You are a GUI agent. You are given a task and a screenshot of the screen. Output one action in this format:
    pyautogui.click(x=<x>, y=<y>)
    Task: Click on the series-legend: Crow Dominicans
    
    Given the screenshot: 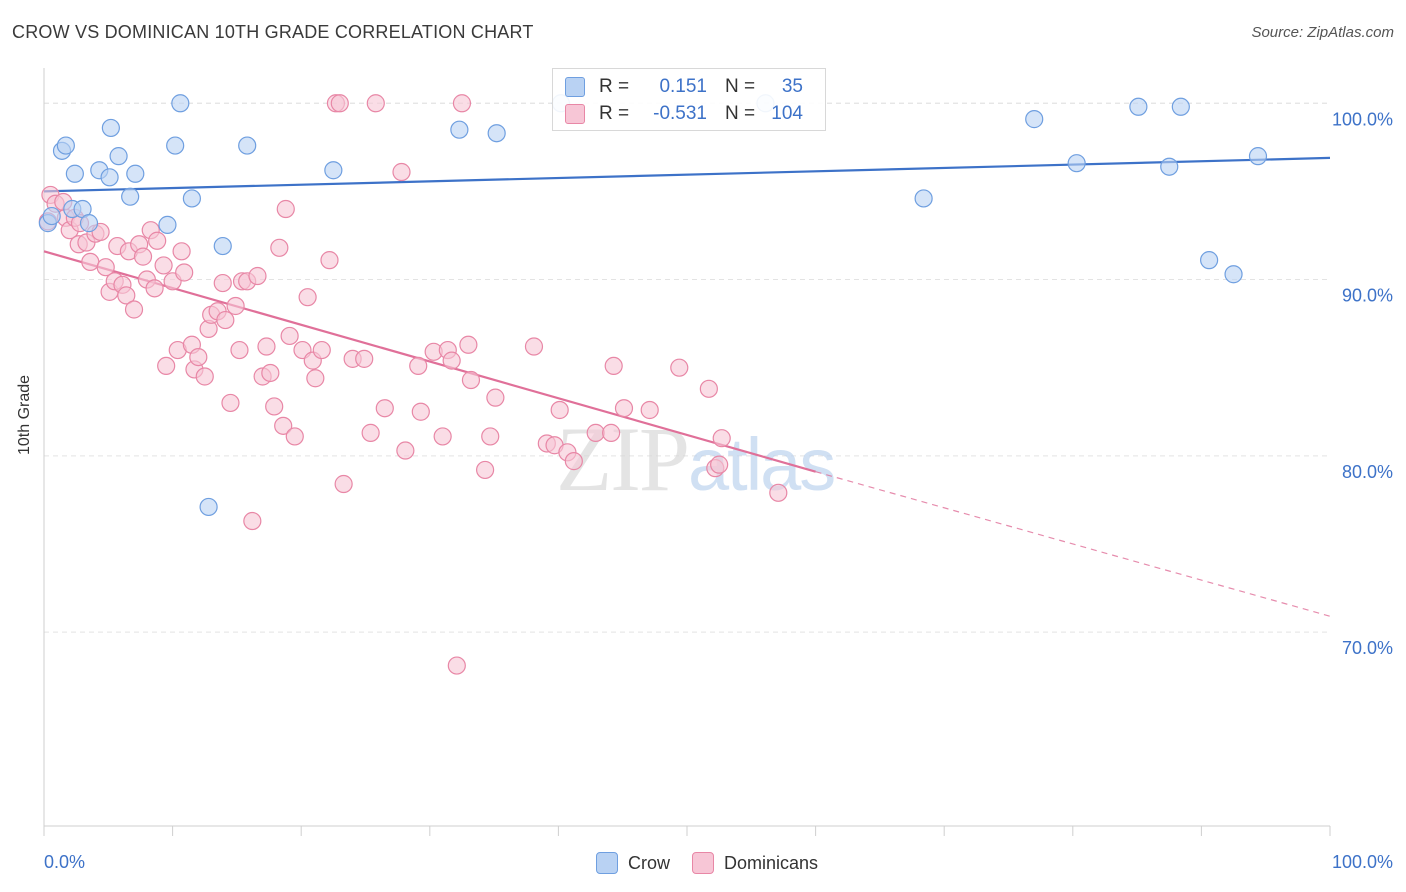 What is the action you would take?
    pyautogui.click(x=718, y=863)
    